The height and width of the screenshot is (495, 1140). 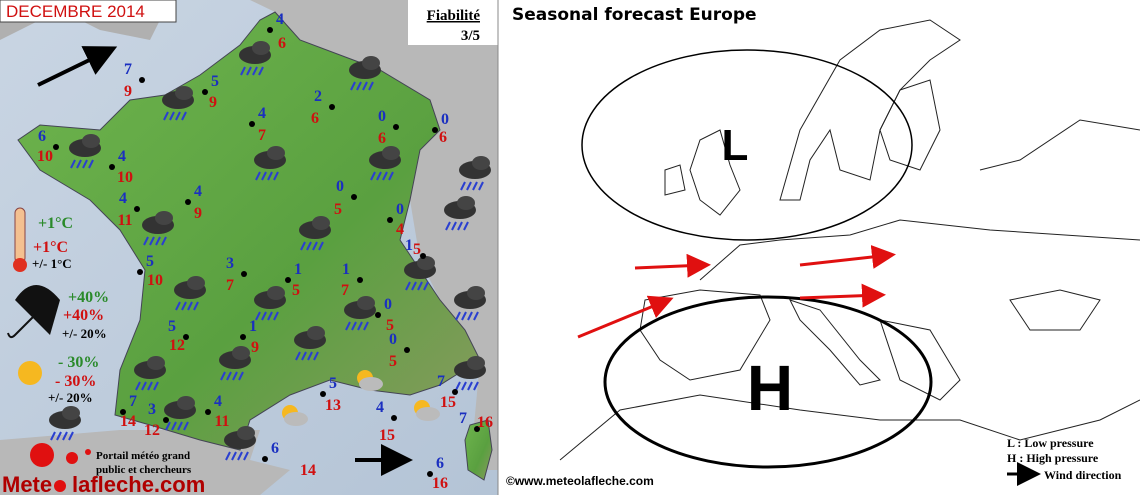 I want to click on legend-low: L : Low pressure, so click(x=1050, y=443).